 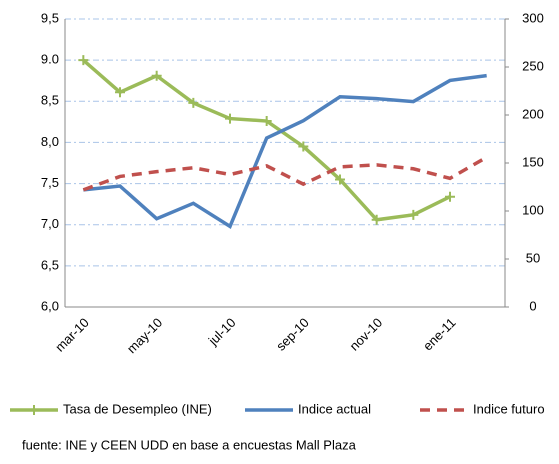 I want to click on series-line, so click(x=285, y=173).